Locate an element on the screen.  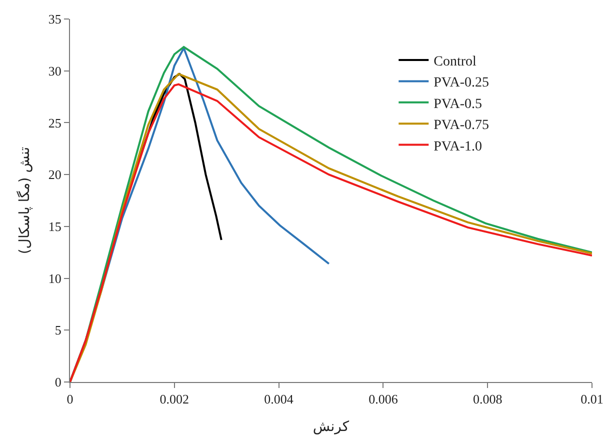
y-tick-label: 30 is located at coordinates (55, 70).